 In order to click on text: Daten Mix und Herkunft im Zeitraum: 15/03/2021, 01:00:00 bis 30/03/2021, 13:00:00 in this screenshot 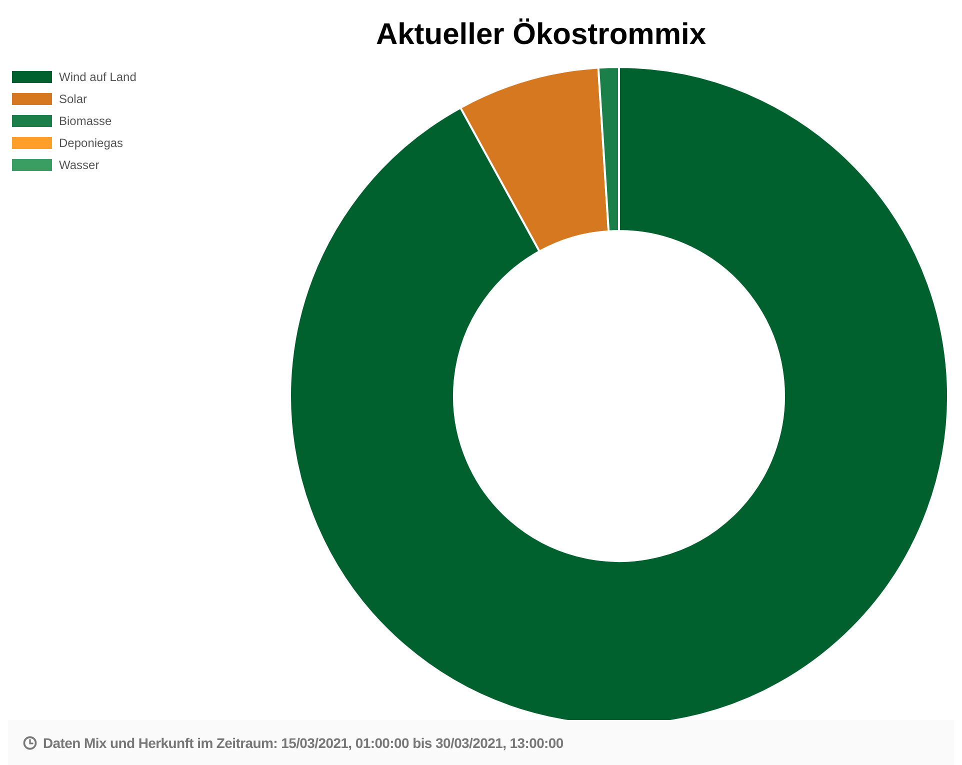, I will do `click(303, 742)`.